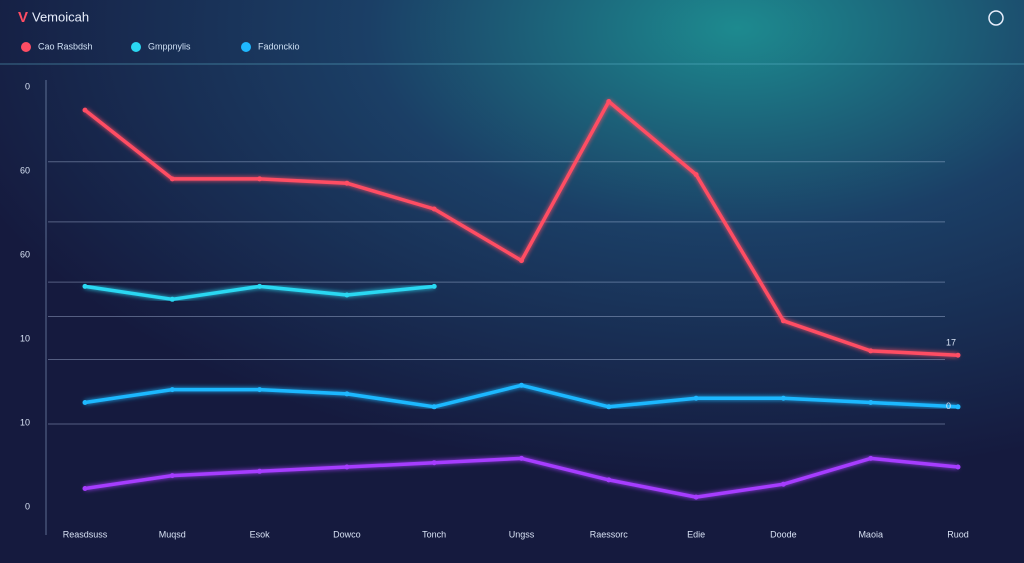 Image resolution: width=1024 pixels, height=563 pixels. Describe the element at coordinates (783, 534) in the screenshot. I see `x-tick-label: Doode` at that location.